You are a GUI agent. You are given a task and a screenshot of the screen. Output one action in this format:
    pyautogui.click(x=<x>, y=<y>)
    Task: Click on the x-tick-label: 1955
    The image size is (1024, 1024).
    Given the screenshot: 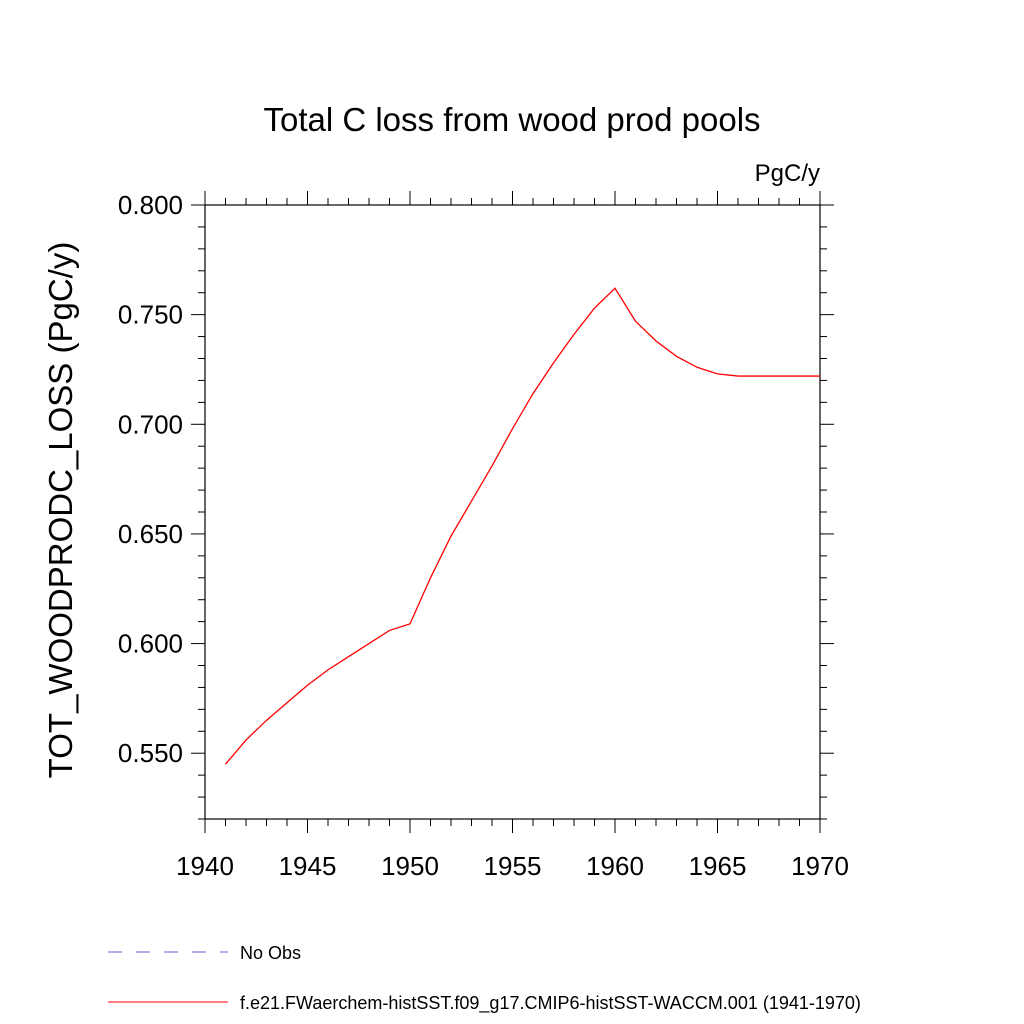 What is the action you would take?
    pyautogui.click(x=513, y=866)
    